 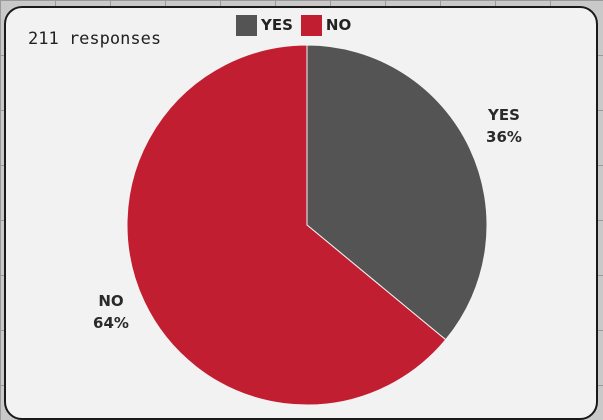 What do you see at coordinates (503, 115) in the screenshot?
I see `slice-label-name-yes: YES` at bounding box center [503, 115].